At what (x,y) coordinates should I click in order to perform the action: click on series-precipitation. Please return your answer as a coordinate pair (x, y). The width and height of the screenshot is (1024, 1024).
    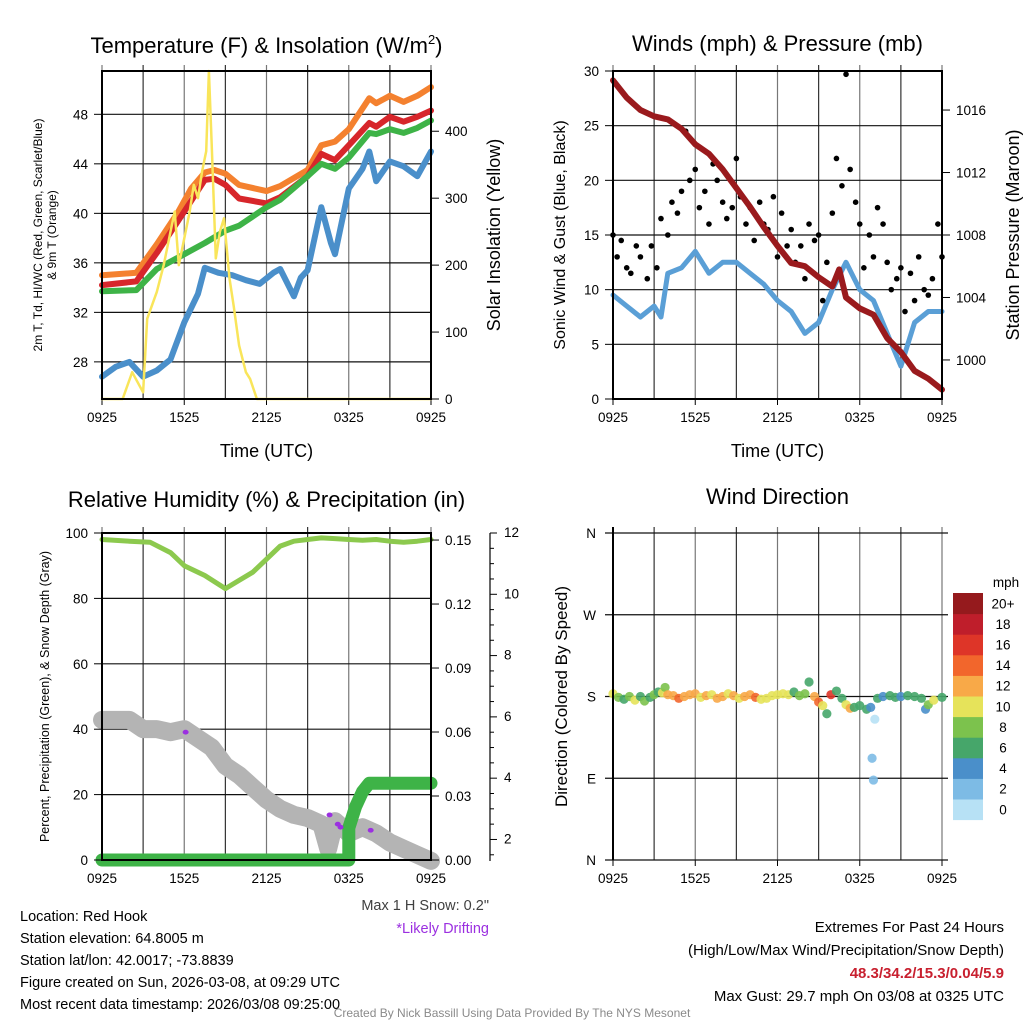
    Looking at the image, I should click on (266, 821).